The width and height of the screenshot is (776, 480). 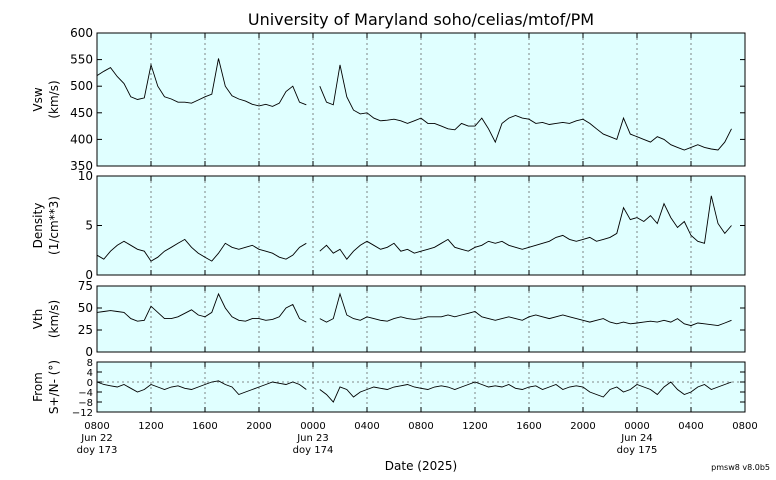 What do you see at coordinates (38, 226) in the screenshot?
I see `y-axis-label: Density` at bounding box center [38, 226].